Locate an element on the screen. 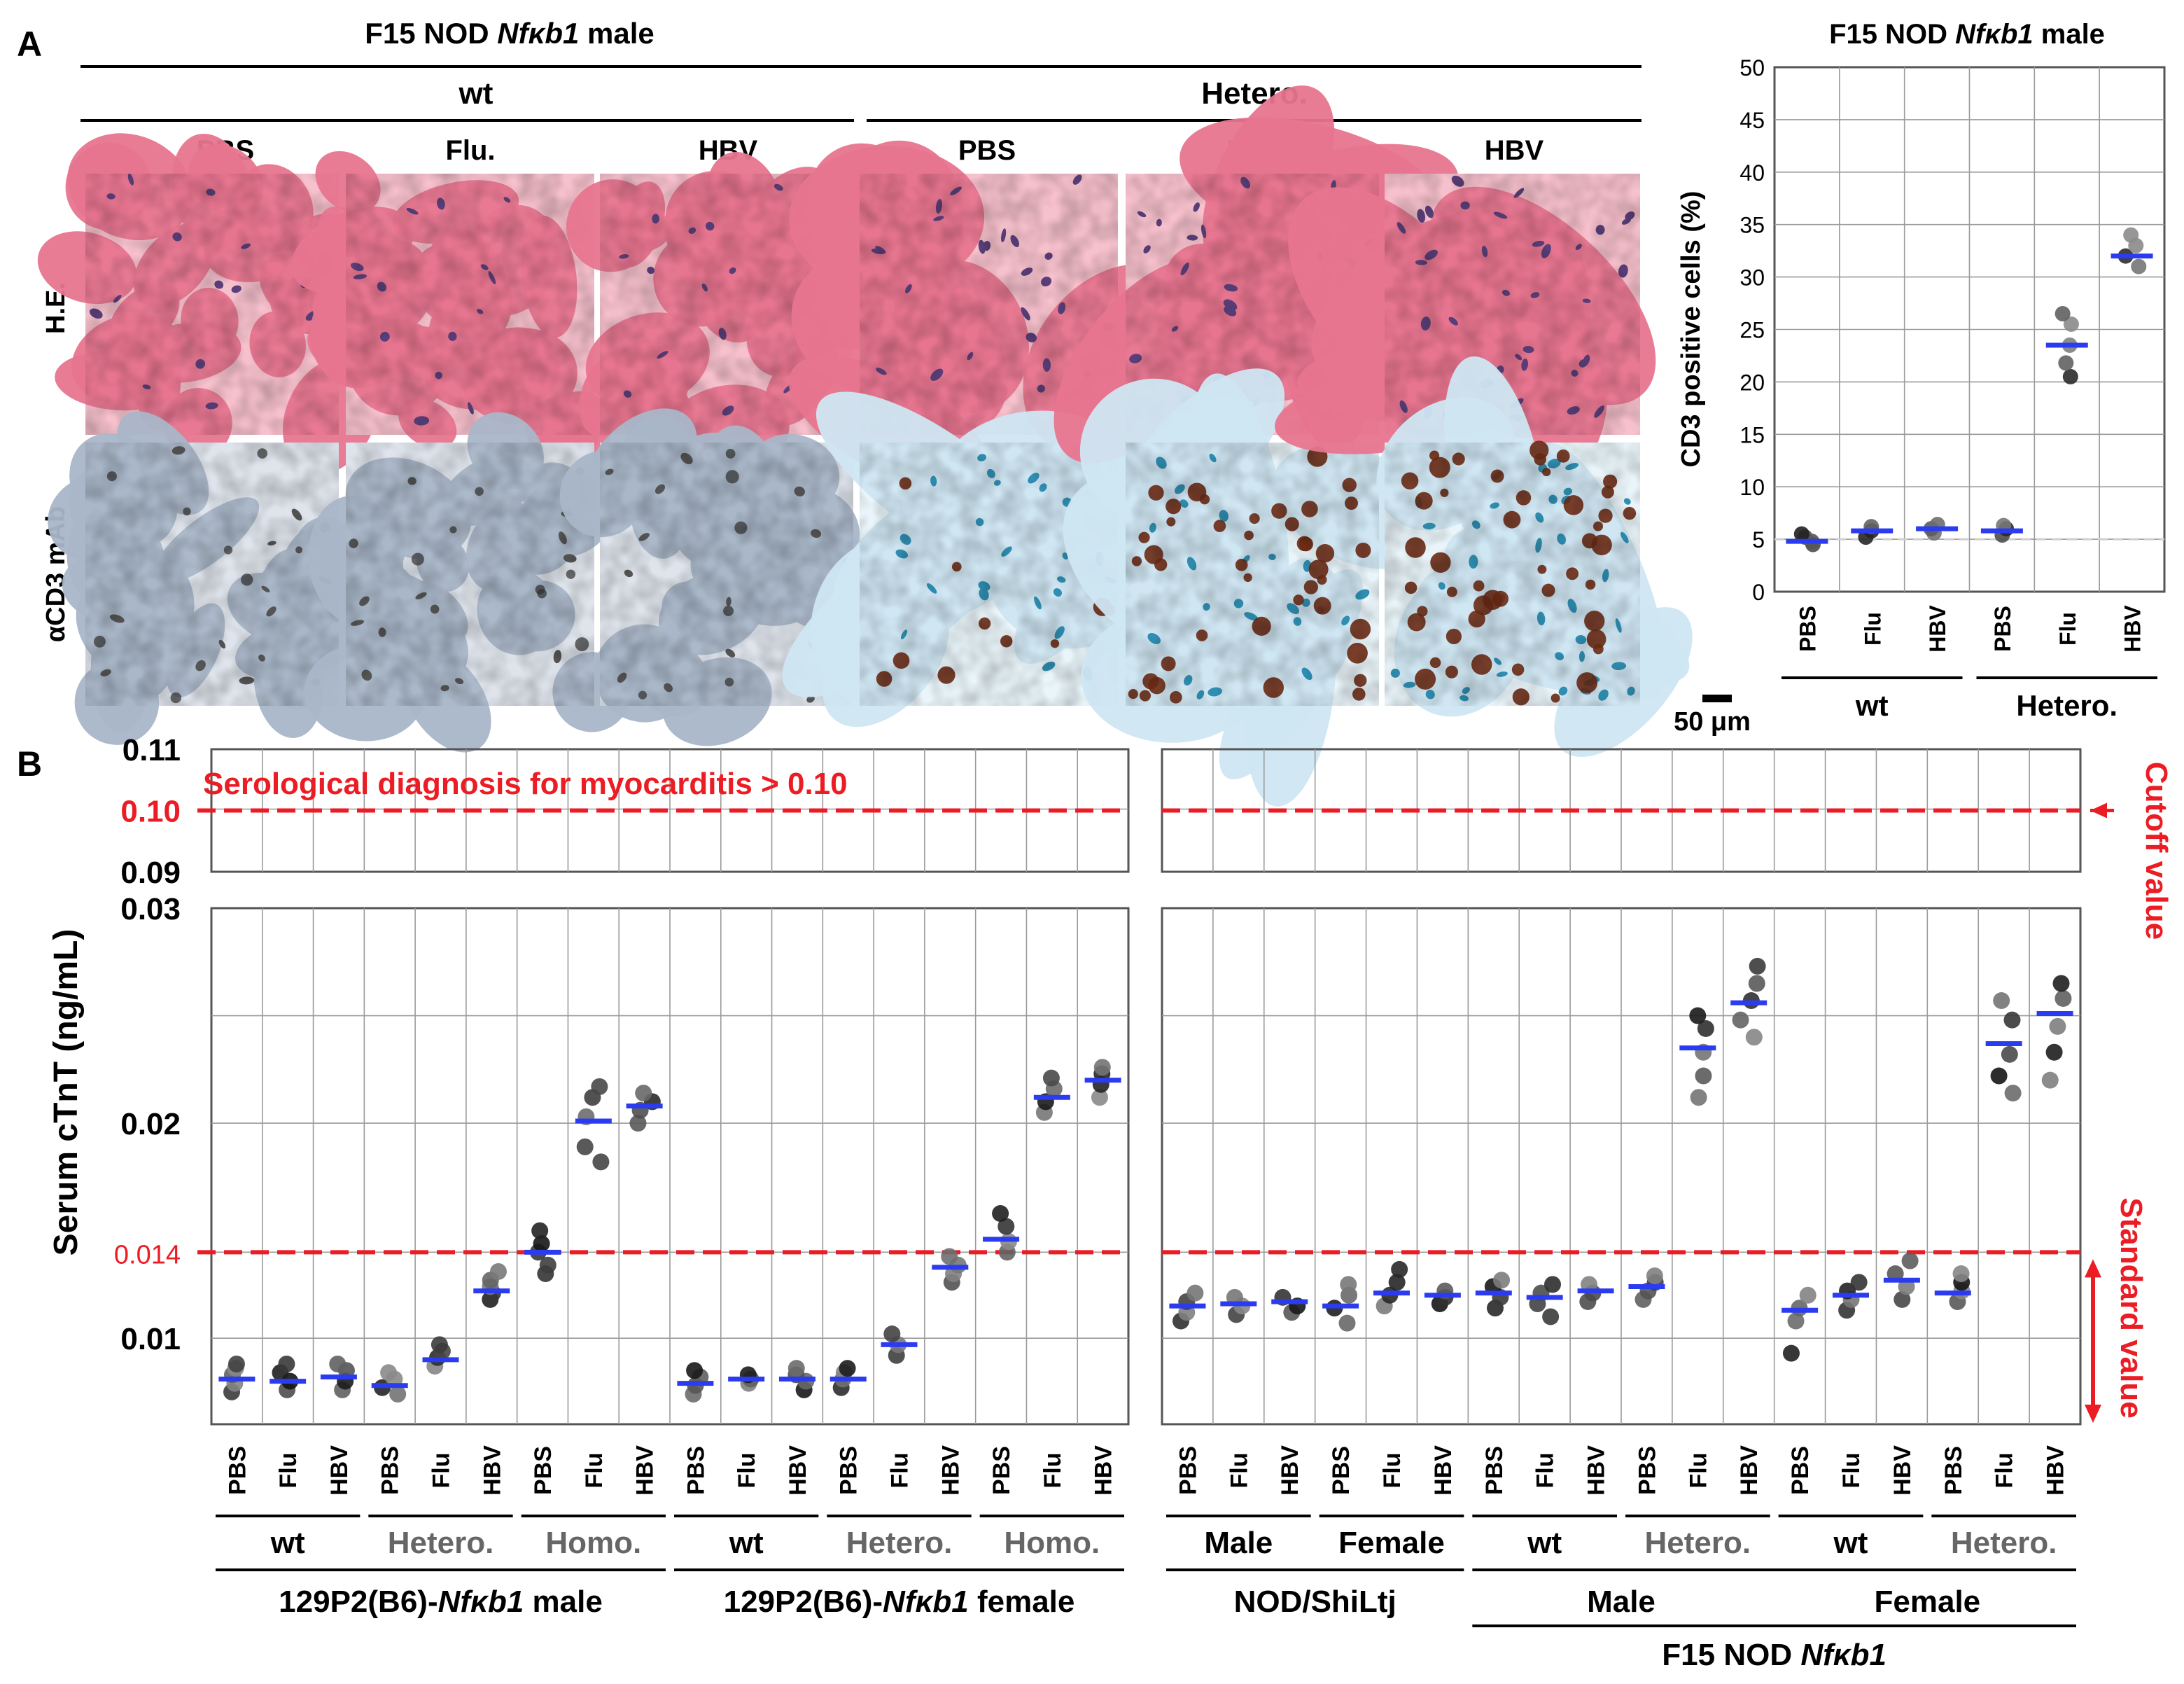 The height and width of the screenshot is (1684, 2184). cd3-xtick-0: PBS is located at coordinates (1807, 629).